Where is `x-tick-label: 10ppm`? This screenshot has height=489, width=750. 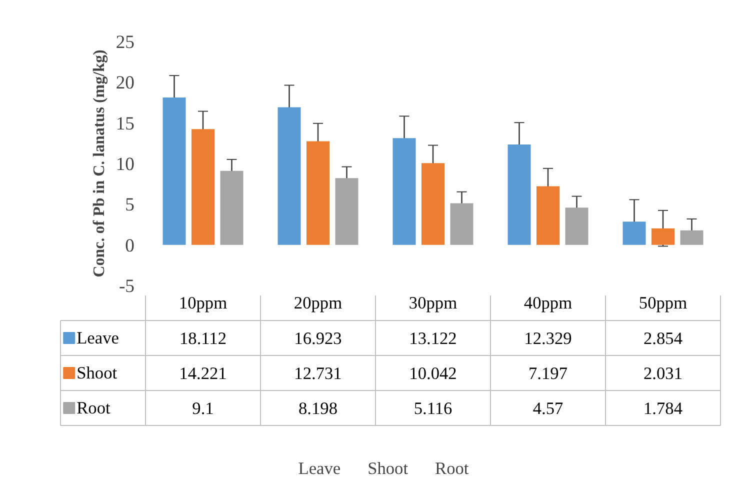
x-tick-label: 10ppm is located at coordinates (203, 303).